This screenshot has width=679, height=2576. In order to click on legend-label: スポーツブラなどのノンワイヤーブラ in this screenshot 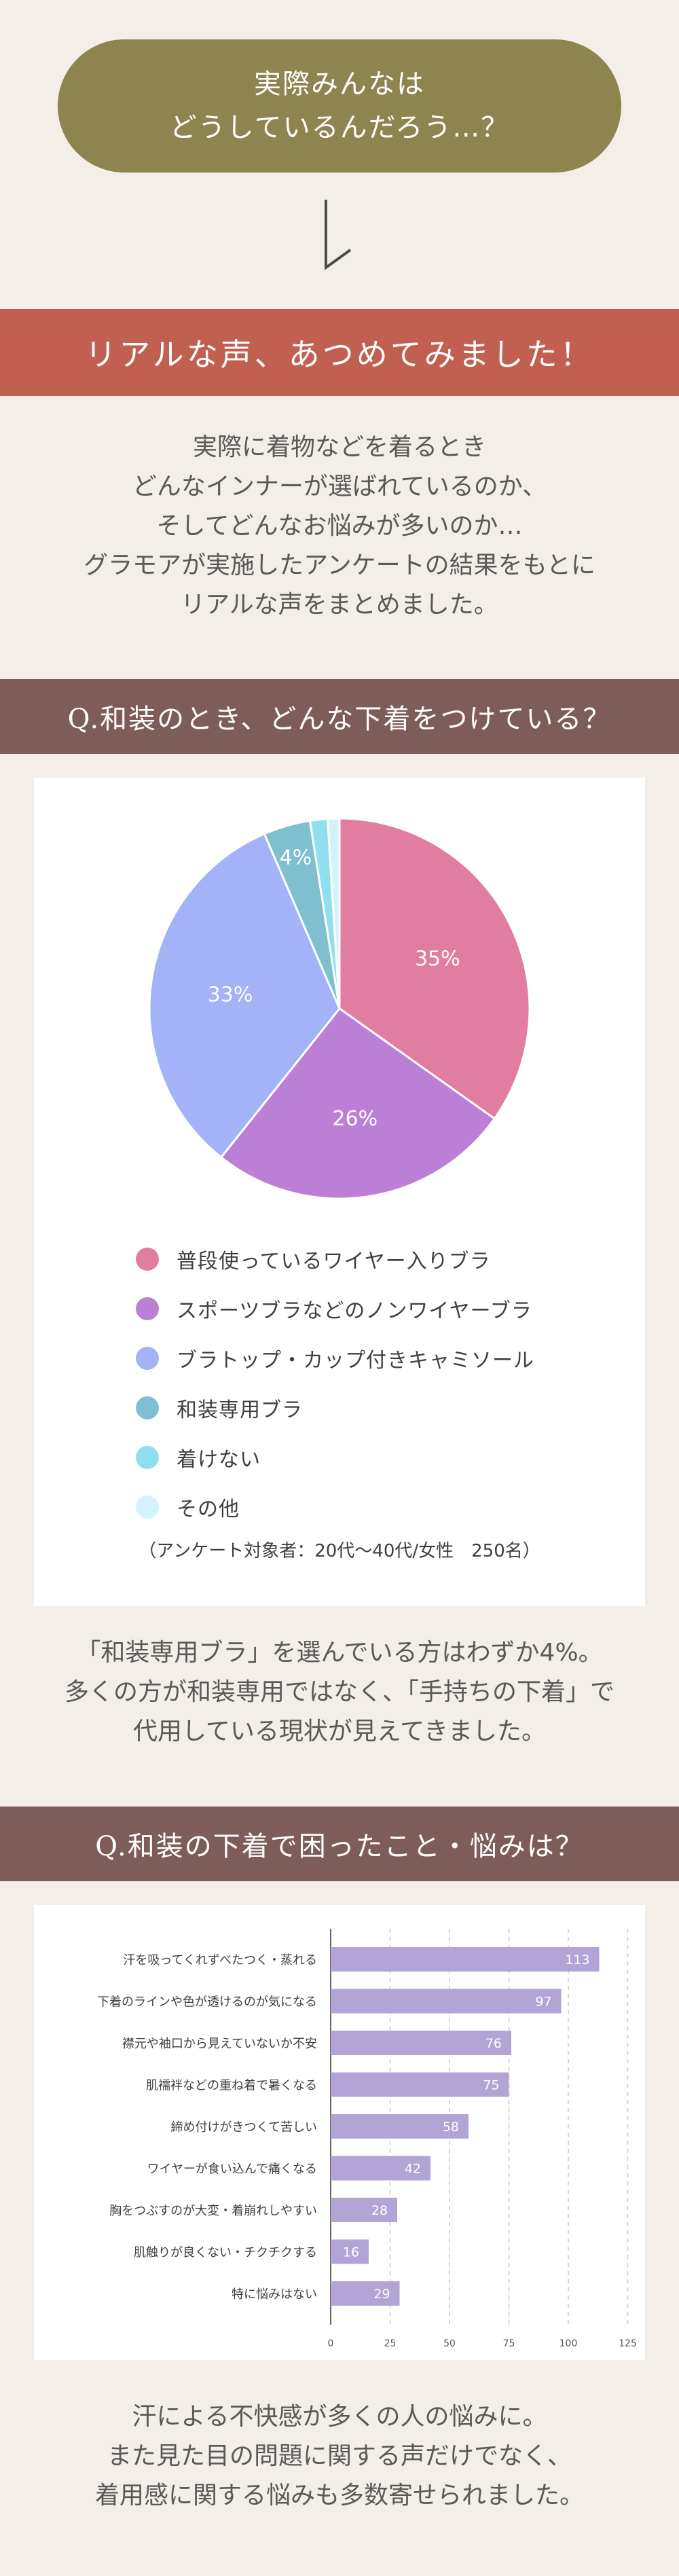, I will do `click(355, 1311)`.